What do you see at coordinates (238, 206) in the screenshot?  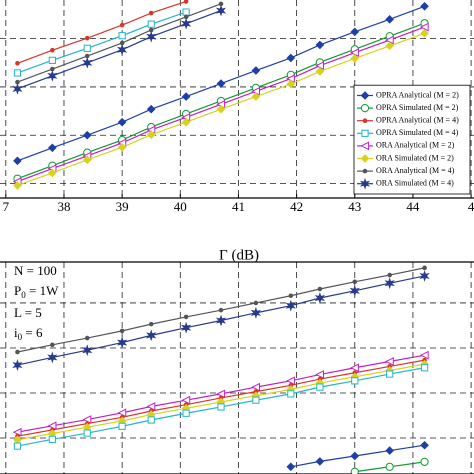 I see `x-tick-label: 41` at bounding box center [238, 206].